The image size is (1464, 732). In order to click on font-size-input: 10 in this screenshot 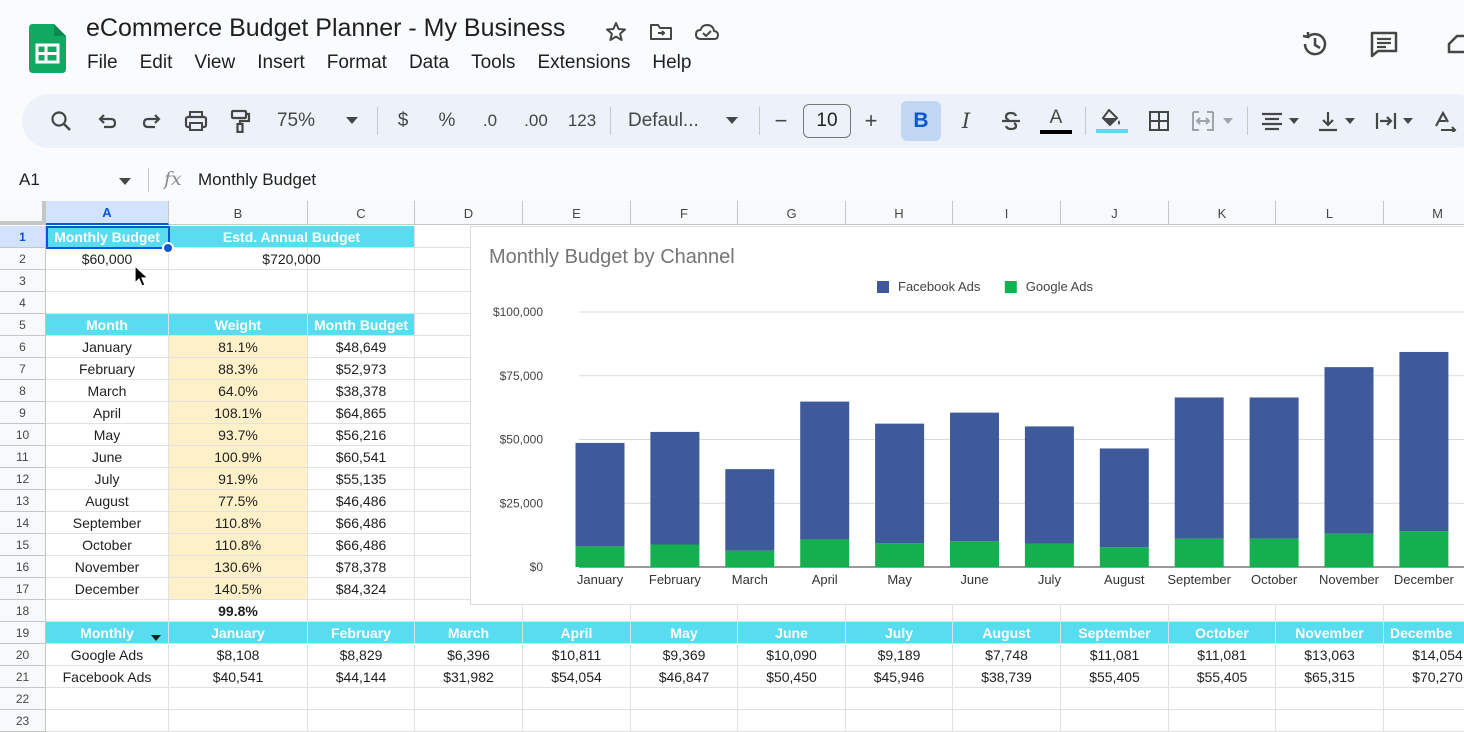, I will do `click(827, 121)`.